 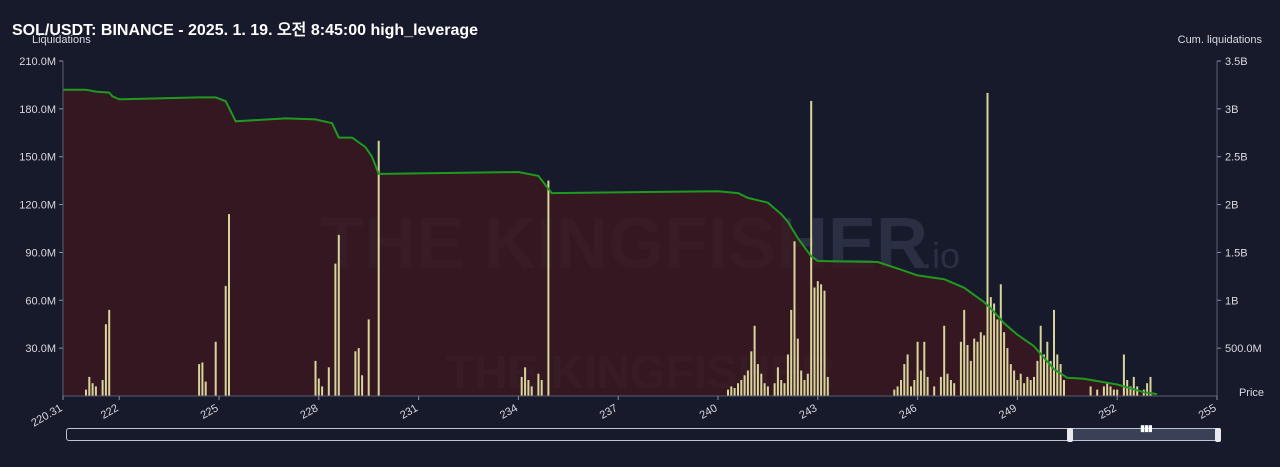 What do you see at coordinates (1218, 435) in the screenshot?
I see `scroll-handle-right` at bounding box center [1218, 435].